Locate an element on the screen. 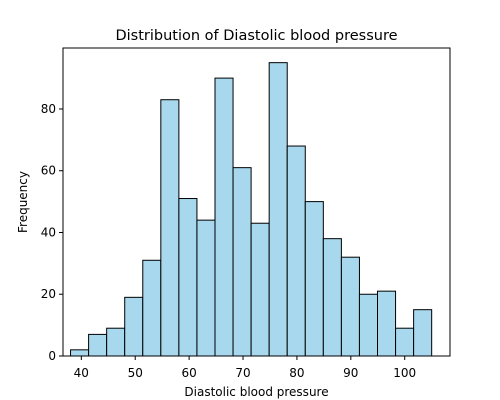 This screenshot has width=500, height=400. x-tick-label: 60 is located at coordinates (188, 373).